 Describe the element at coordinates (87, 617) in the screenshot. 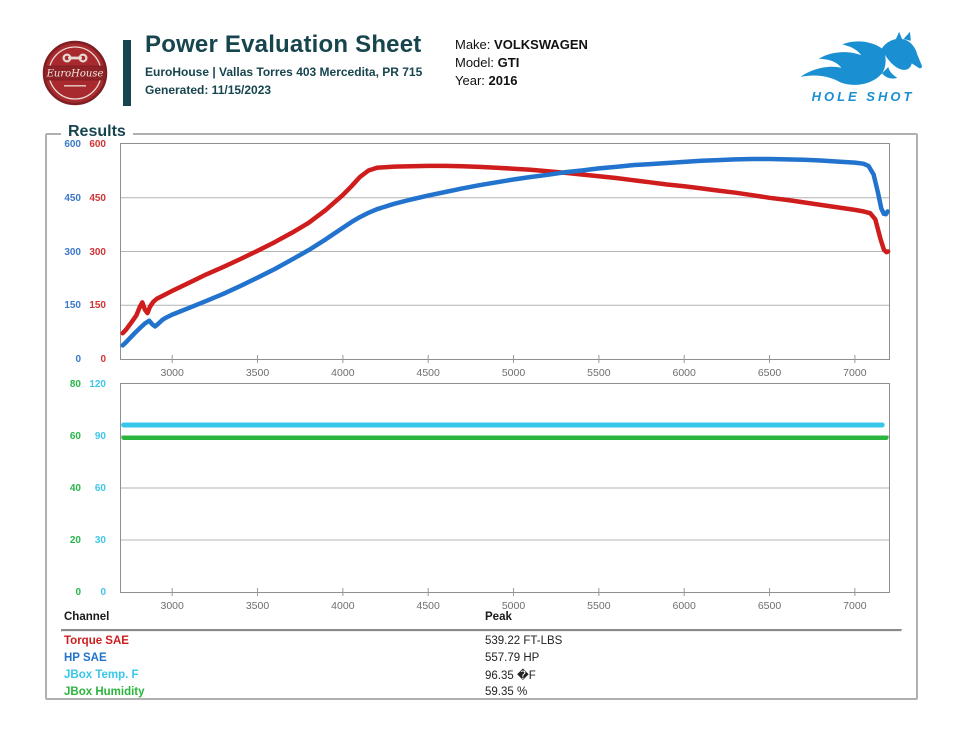

I see `column-channel: Channel` at that location.